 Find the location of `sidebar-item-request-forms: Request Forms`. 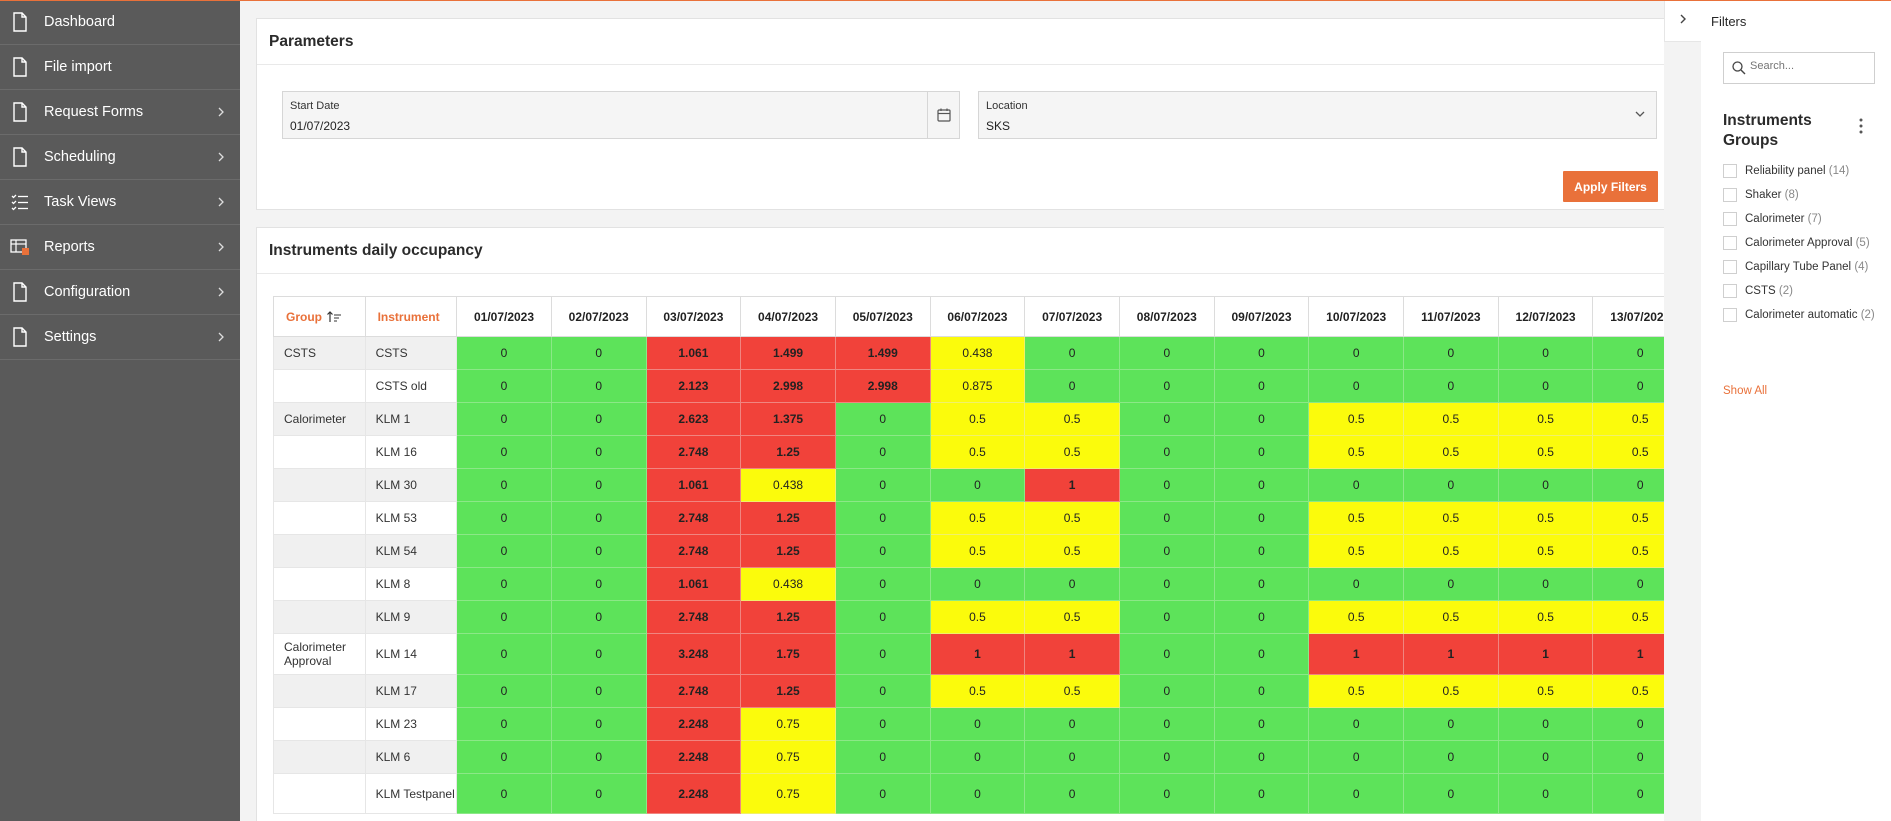

sidebar-item-request-forms: Request Forms is located at coordinates (120, 112).